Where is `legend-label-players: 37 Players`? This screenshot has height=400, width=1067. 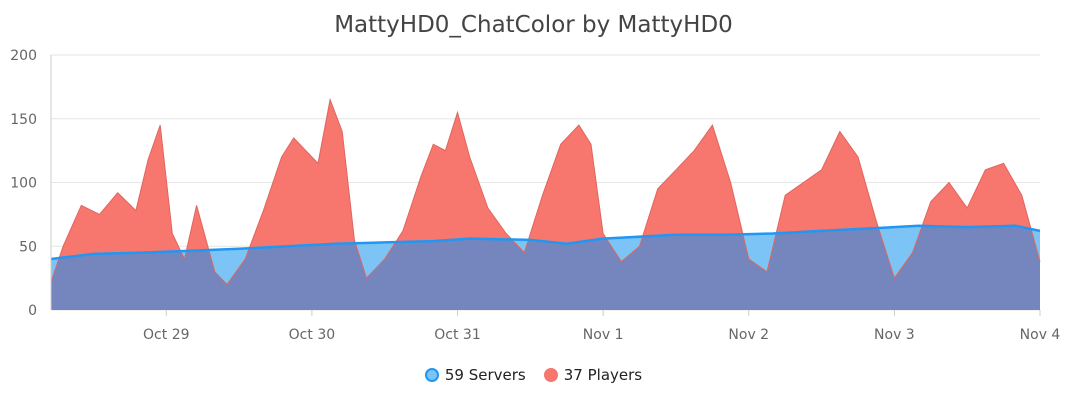
legend-label-players: 37 Players is located at coordinates (603, 375).